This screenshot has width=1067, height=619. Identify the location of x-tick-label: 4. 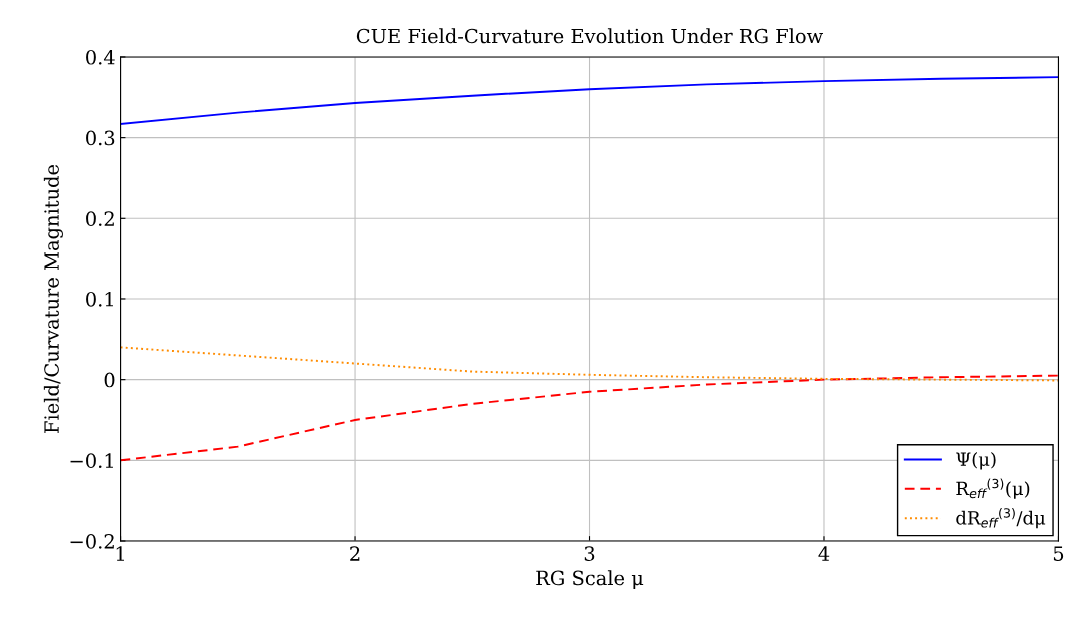
(824, 553).